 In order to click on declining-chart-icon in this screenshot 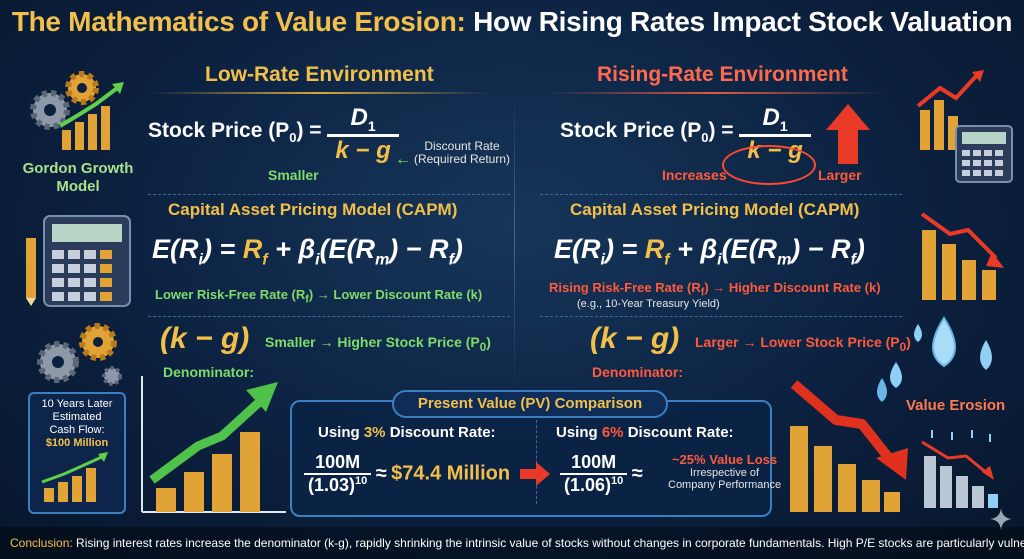, I will do `click(962, 256)`.